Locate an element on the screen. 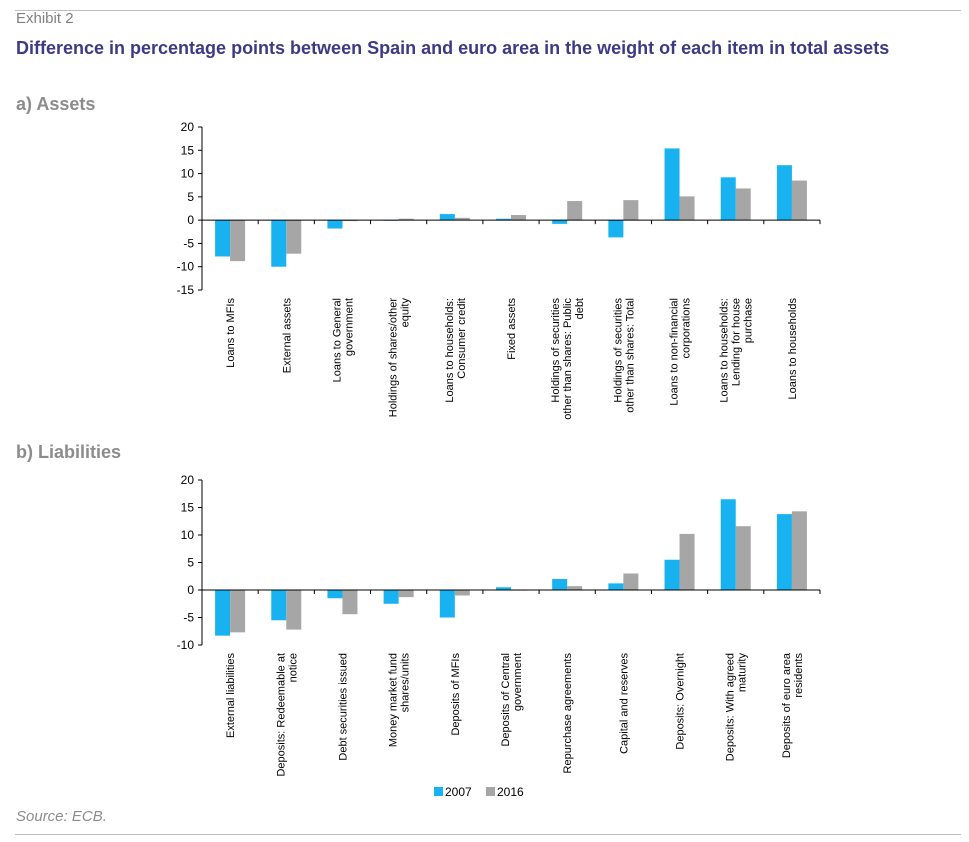  liabilities-category-label: External liabilities is located at coordinates (231, 695).